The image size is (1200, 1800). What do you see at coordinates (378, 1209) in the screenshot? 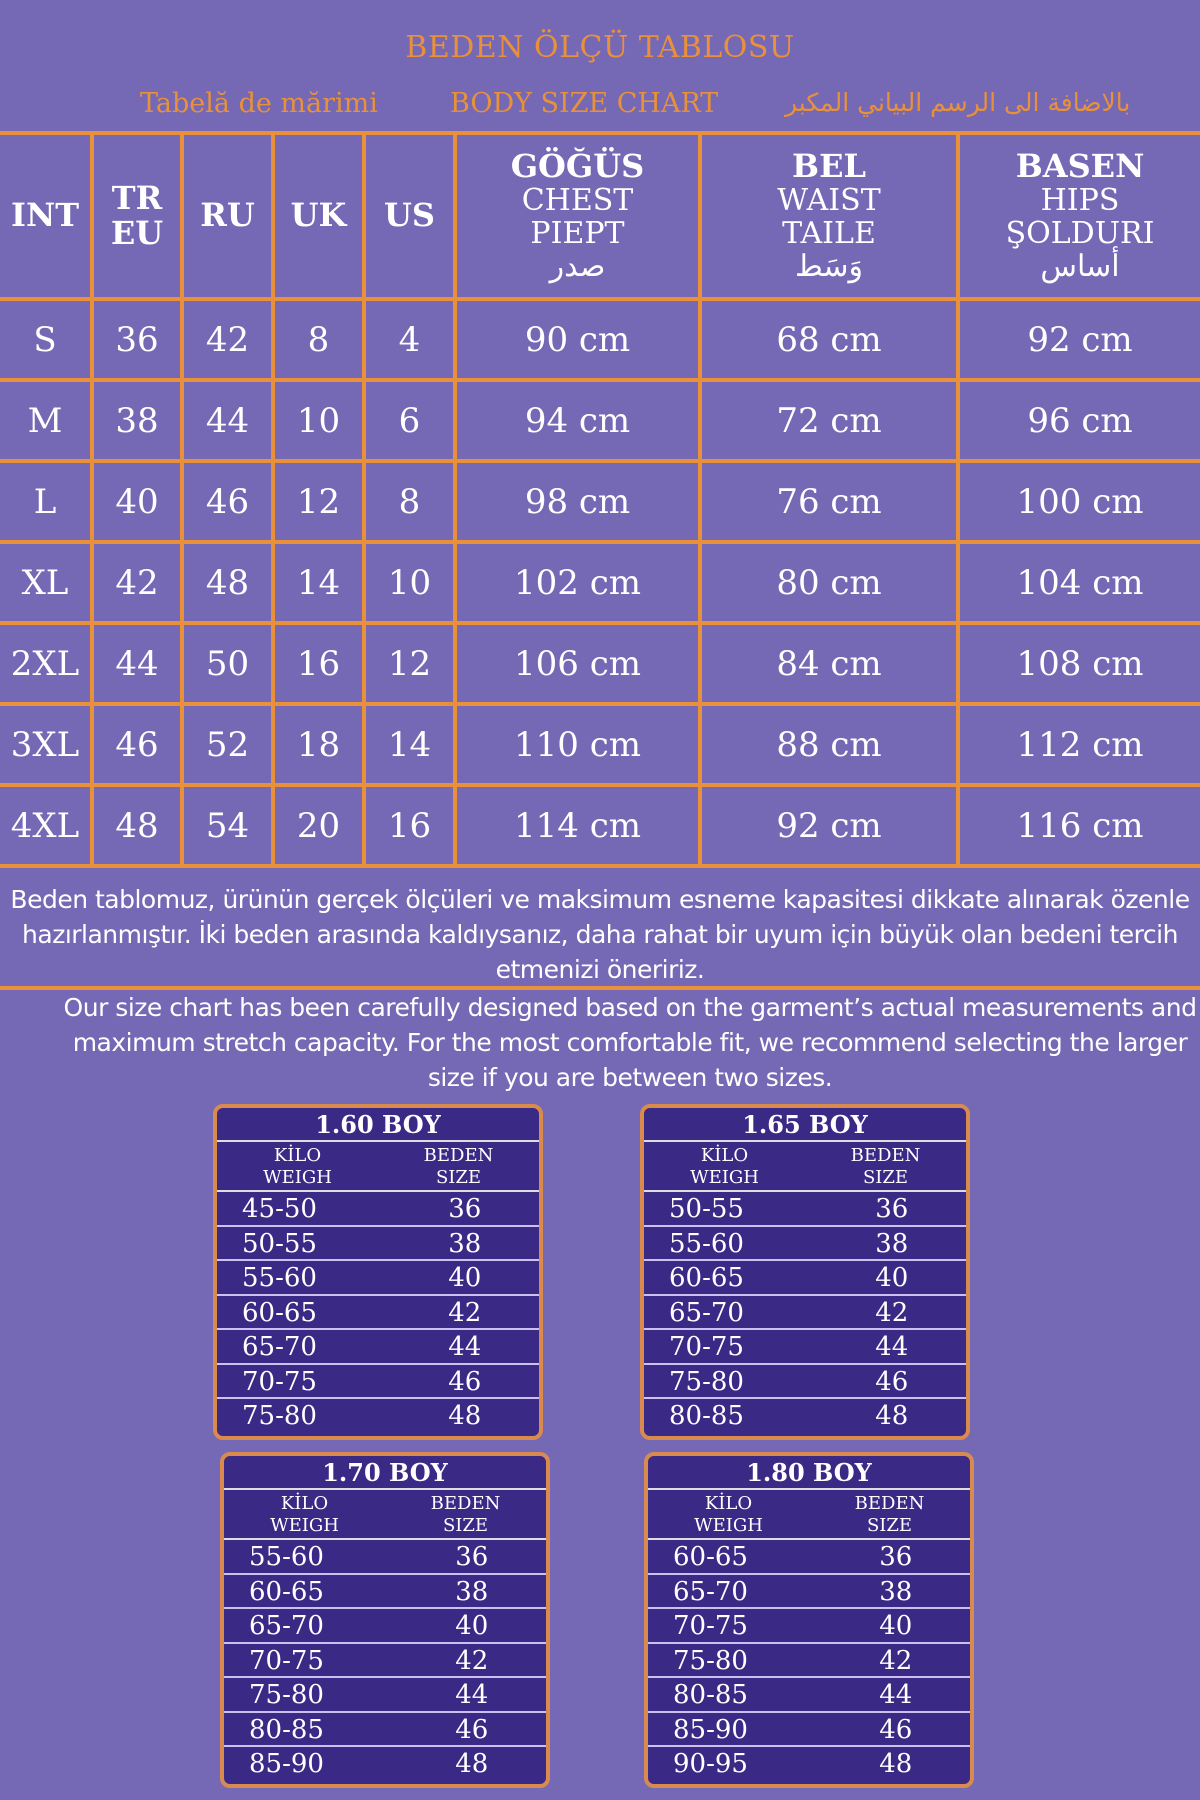
I see `box-row: 45-50 36` at bounding box center [378, 1209].